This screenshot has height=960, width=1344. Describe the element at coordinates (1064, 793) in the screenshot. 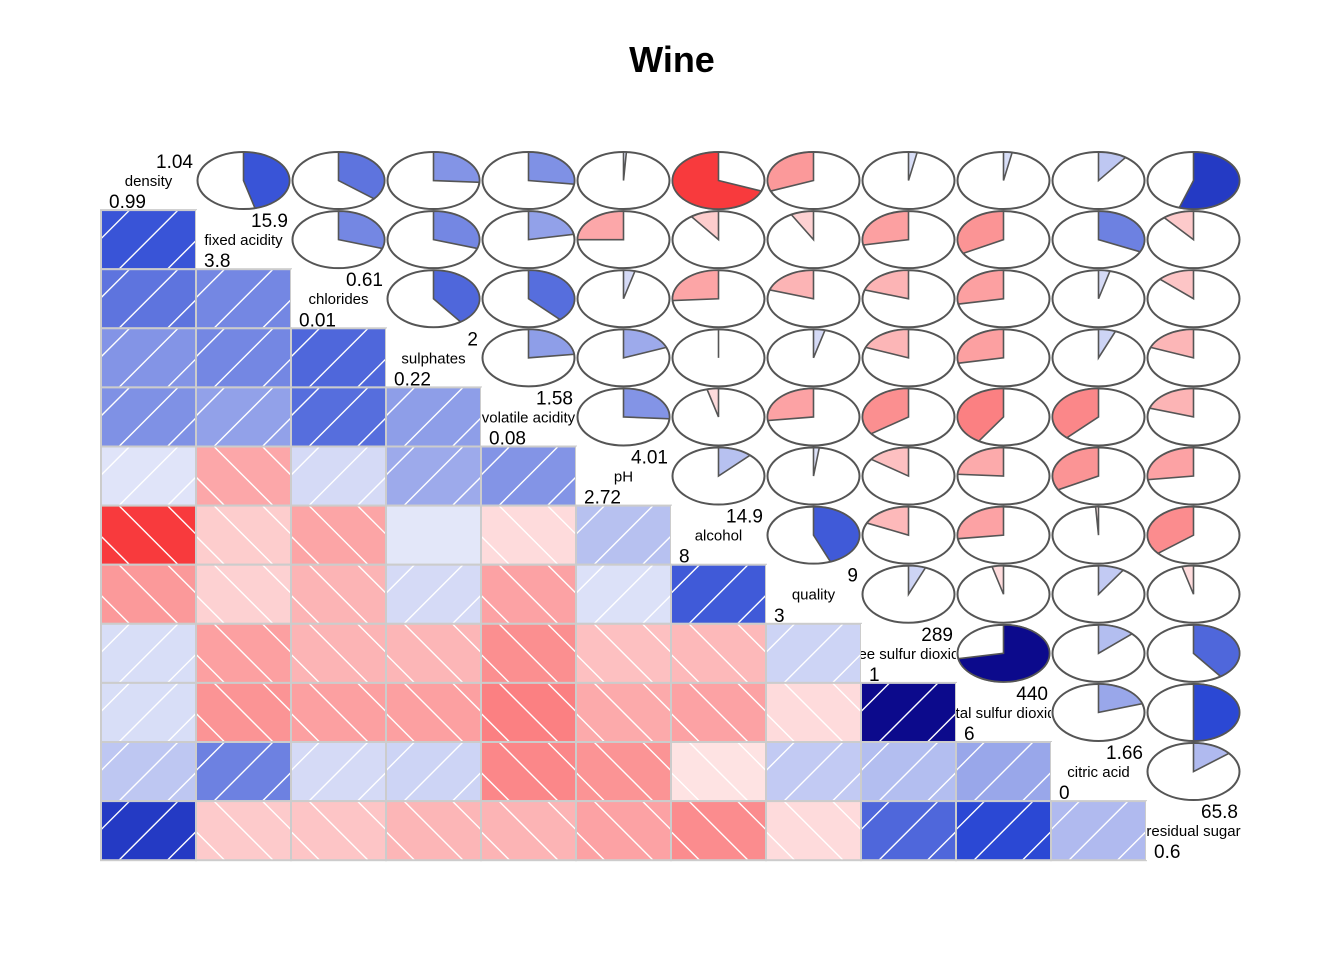

I see `min-label: 0` at that location.